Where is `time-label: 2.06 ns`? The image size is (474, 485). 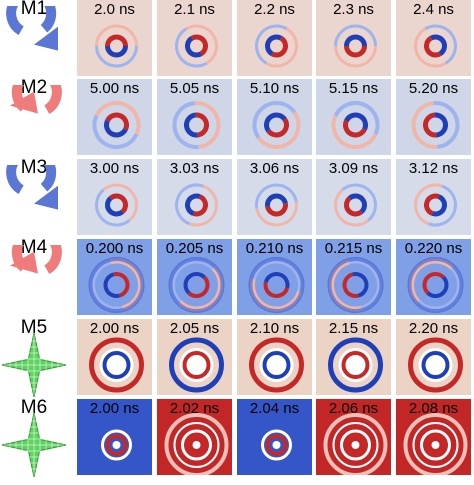 time-label: 2.06 ns is located at coordinates (353, 408).